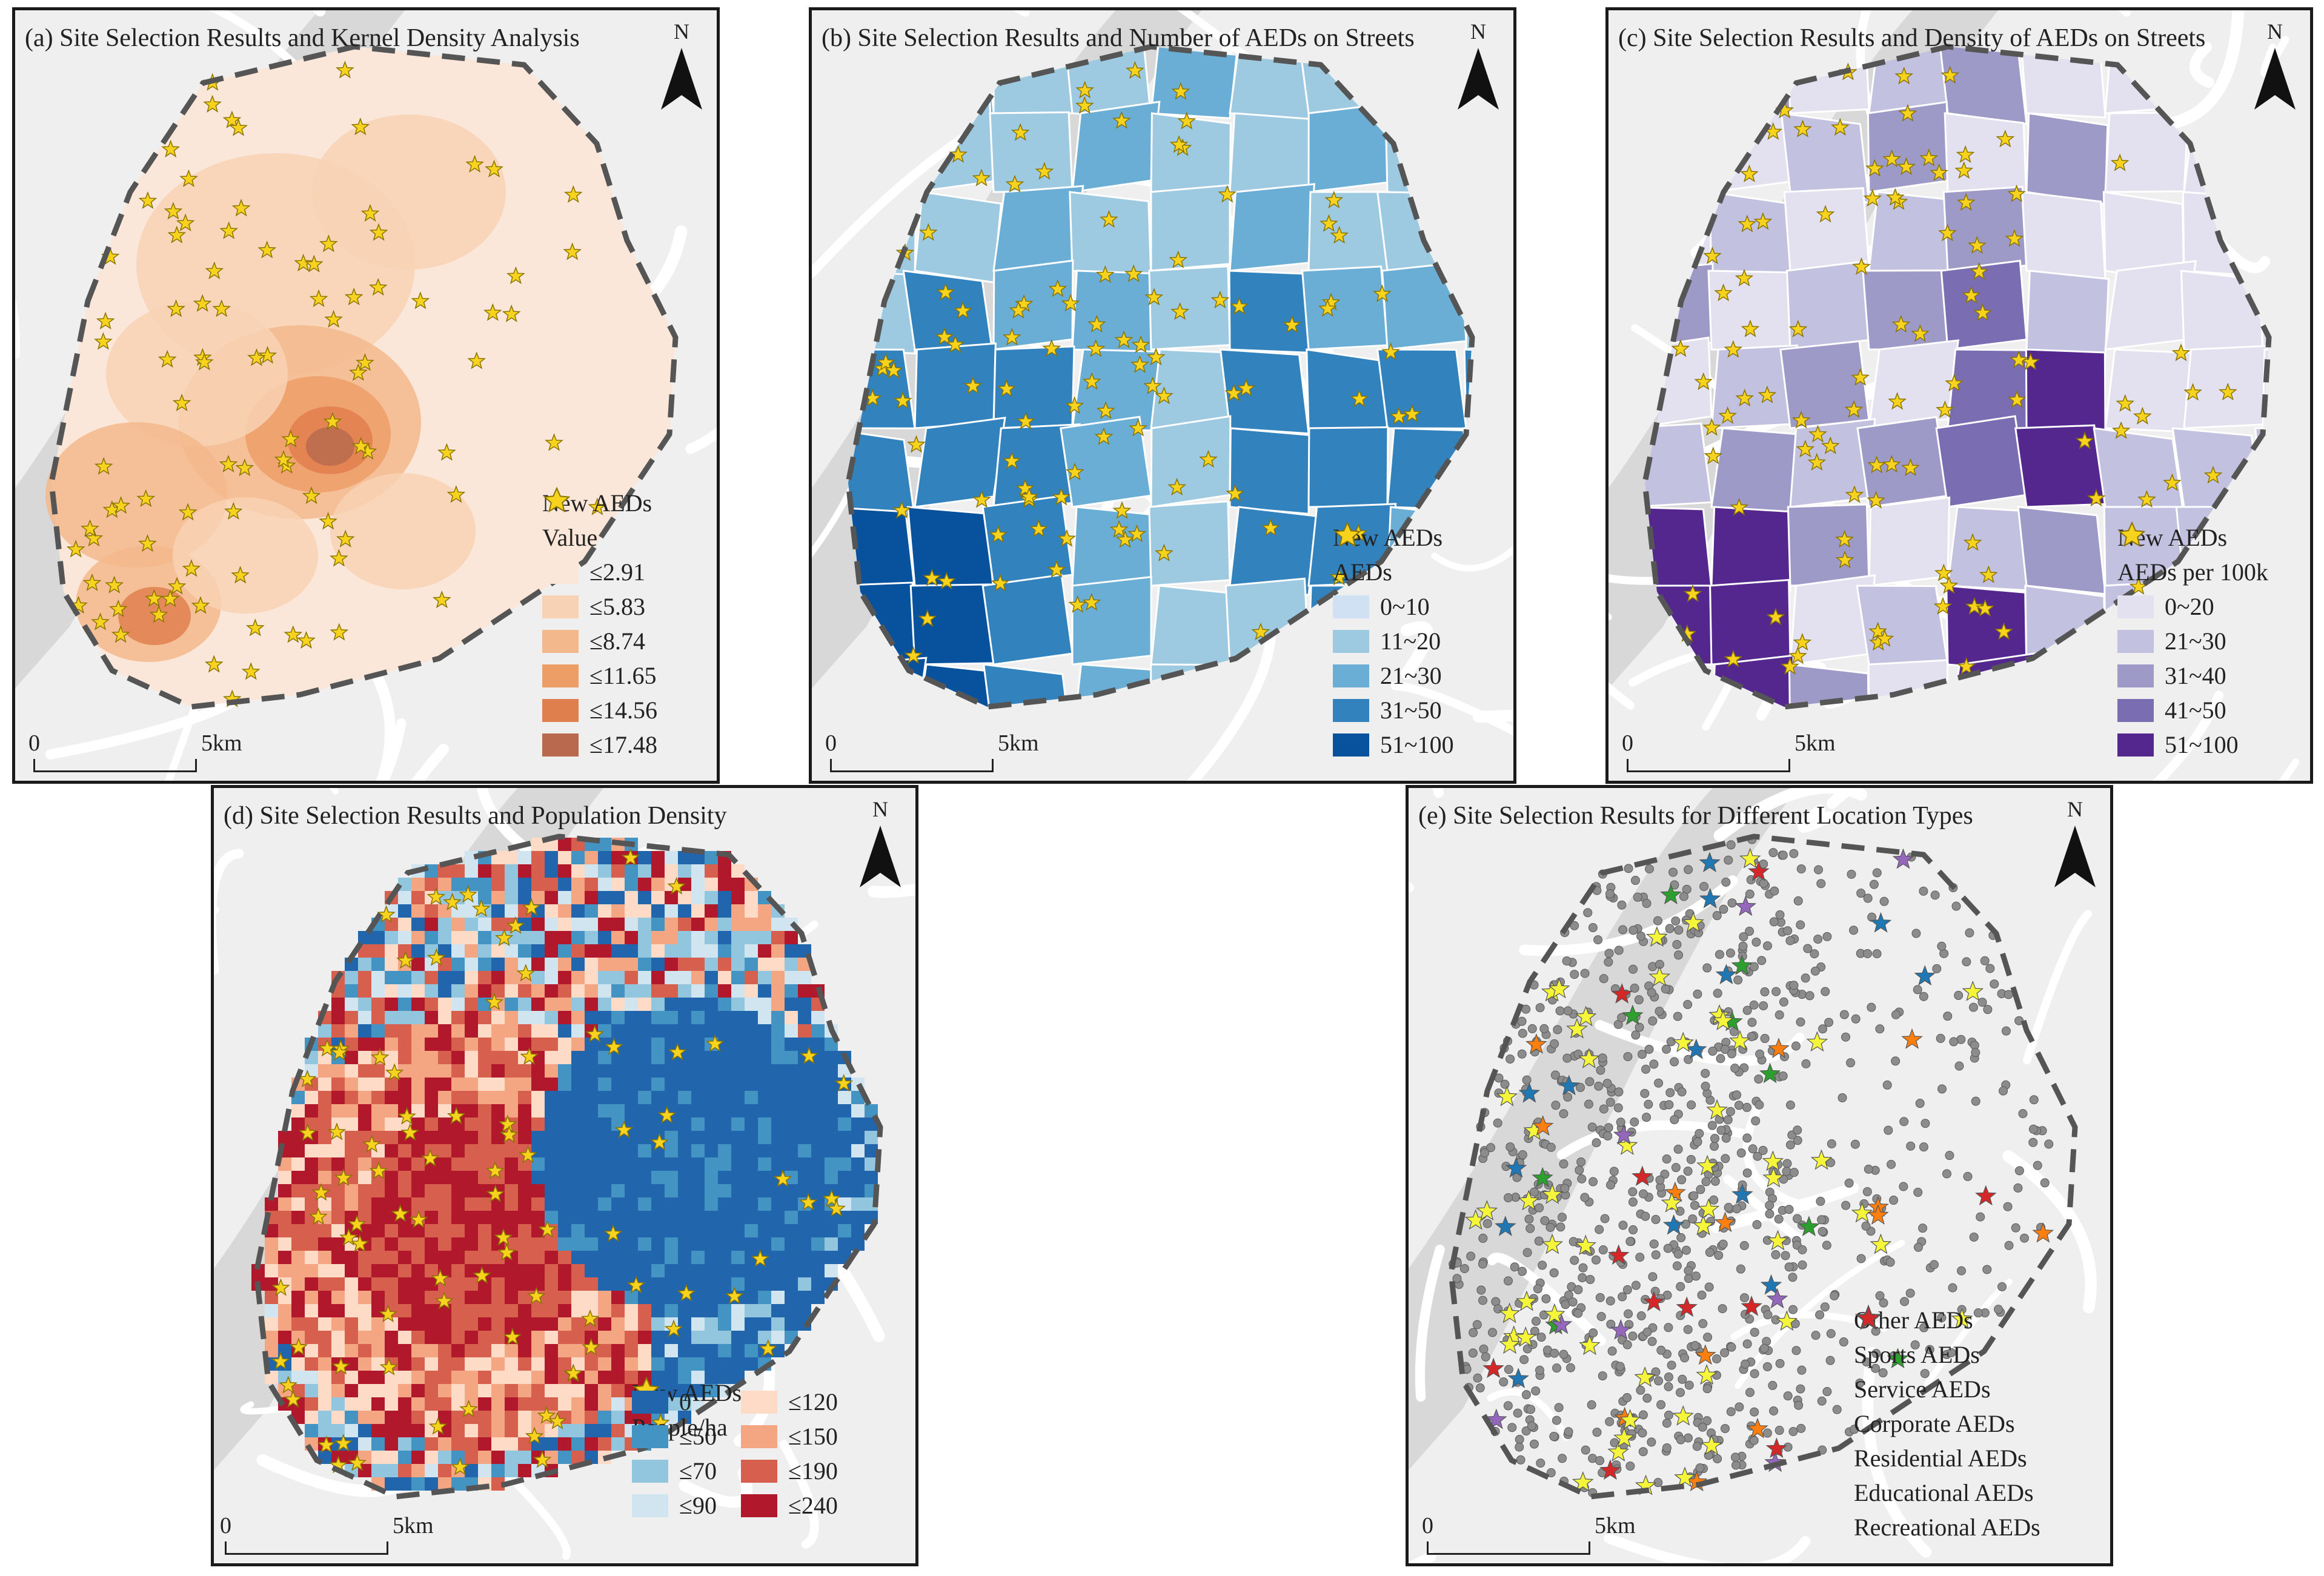  Describe the element at coordinates (1947, 1390) in the screenshot. I see `legend-item: Residential AEDs` at that location.